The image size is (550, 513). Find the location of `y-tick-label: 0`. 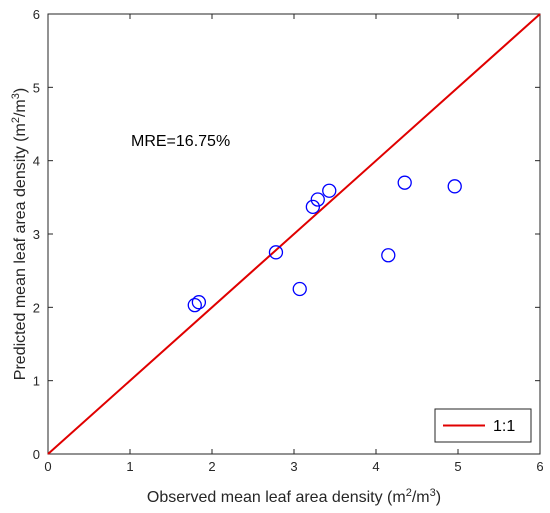

y-tick-label: 0 is located at coordinates (36, 454).